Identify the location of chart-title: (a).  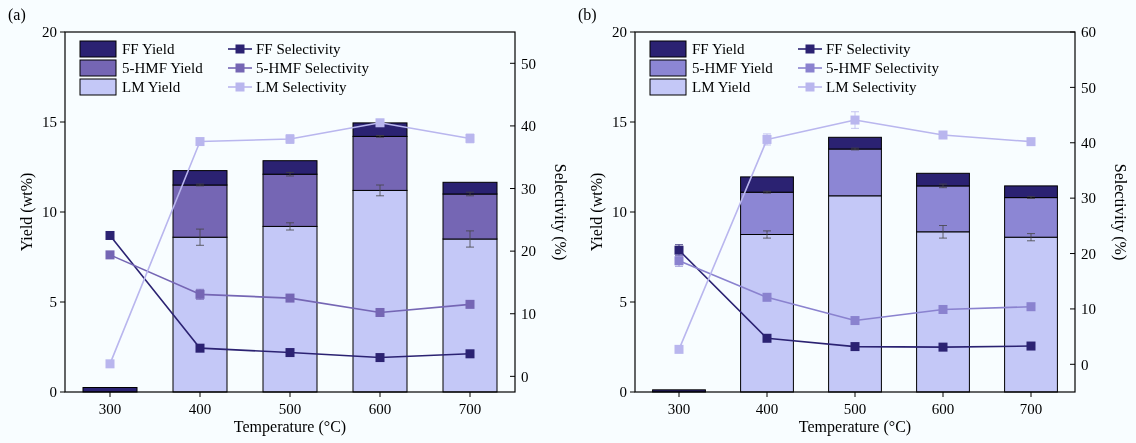
(17, 15).